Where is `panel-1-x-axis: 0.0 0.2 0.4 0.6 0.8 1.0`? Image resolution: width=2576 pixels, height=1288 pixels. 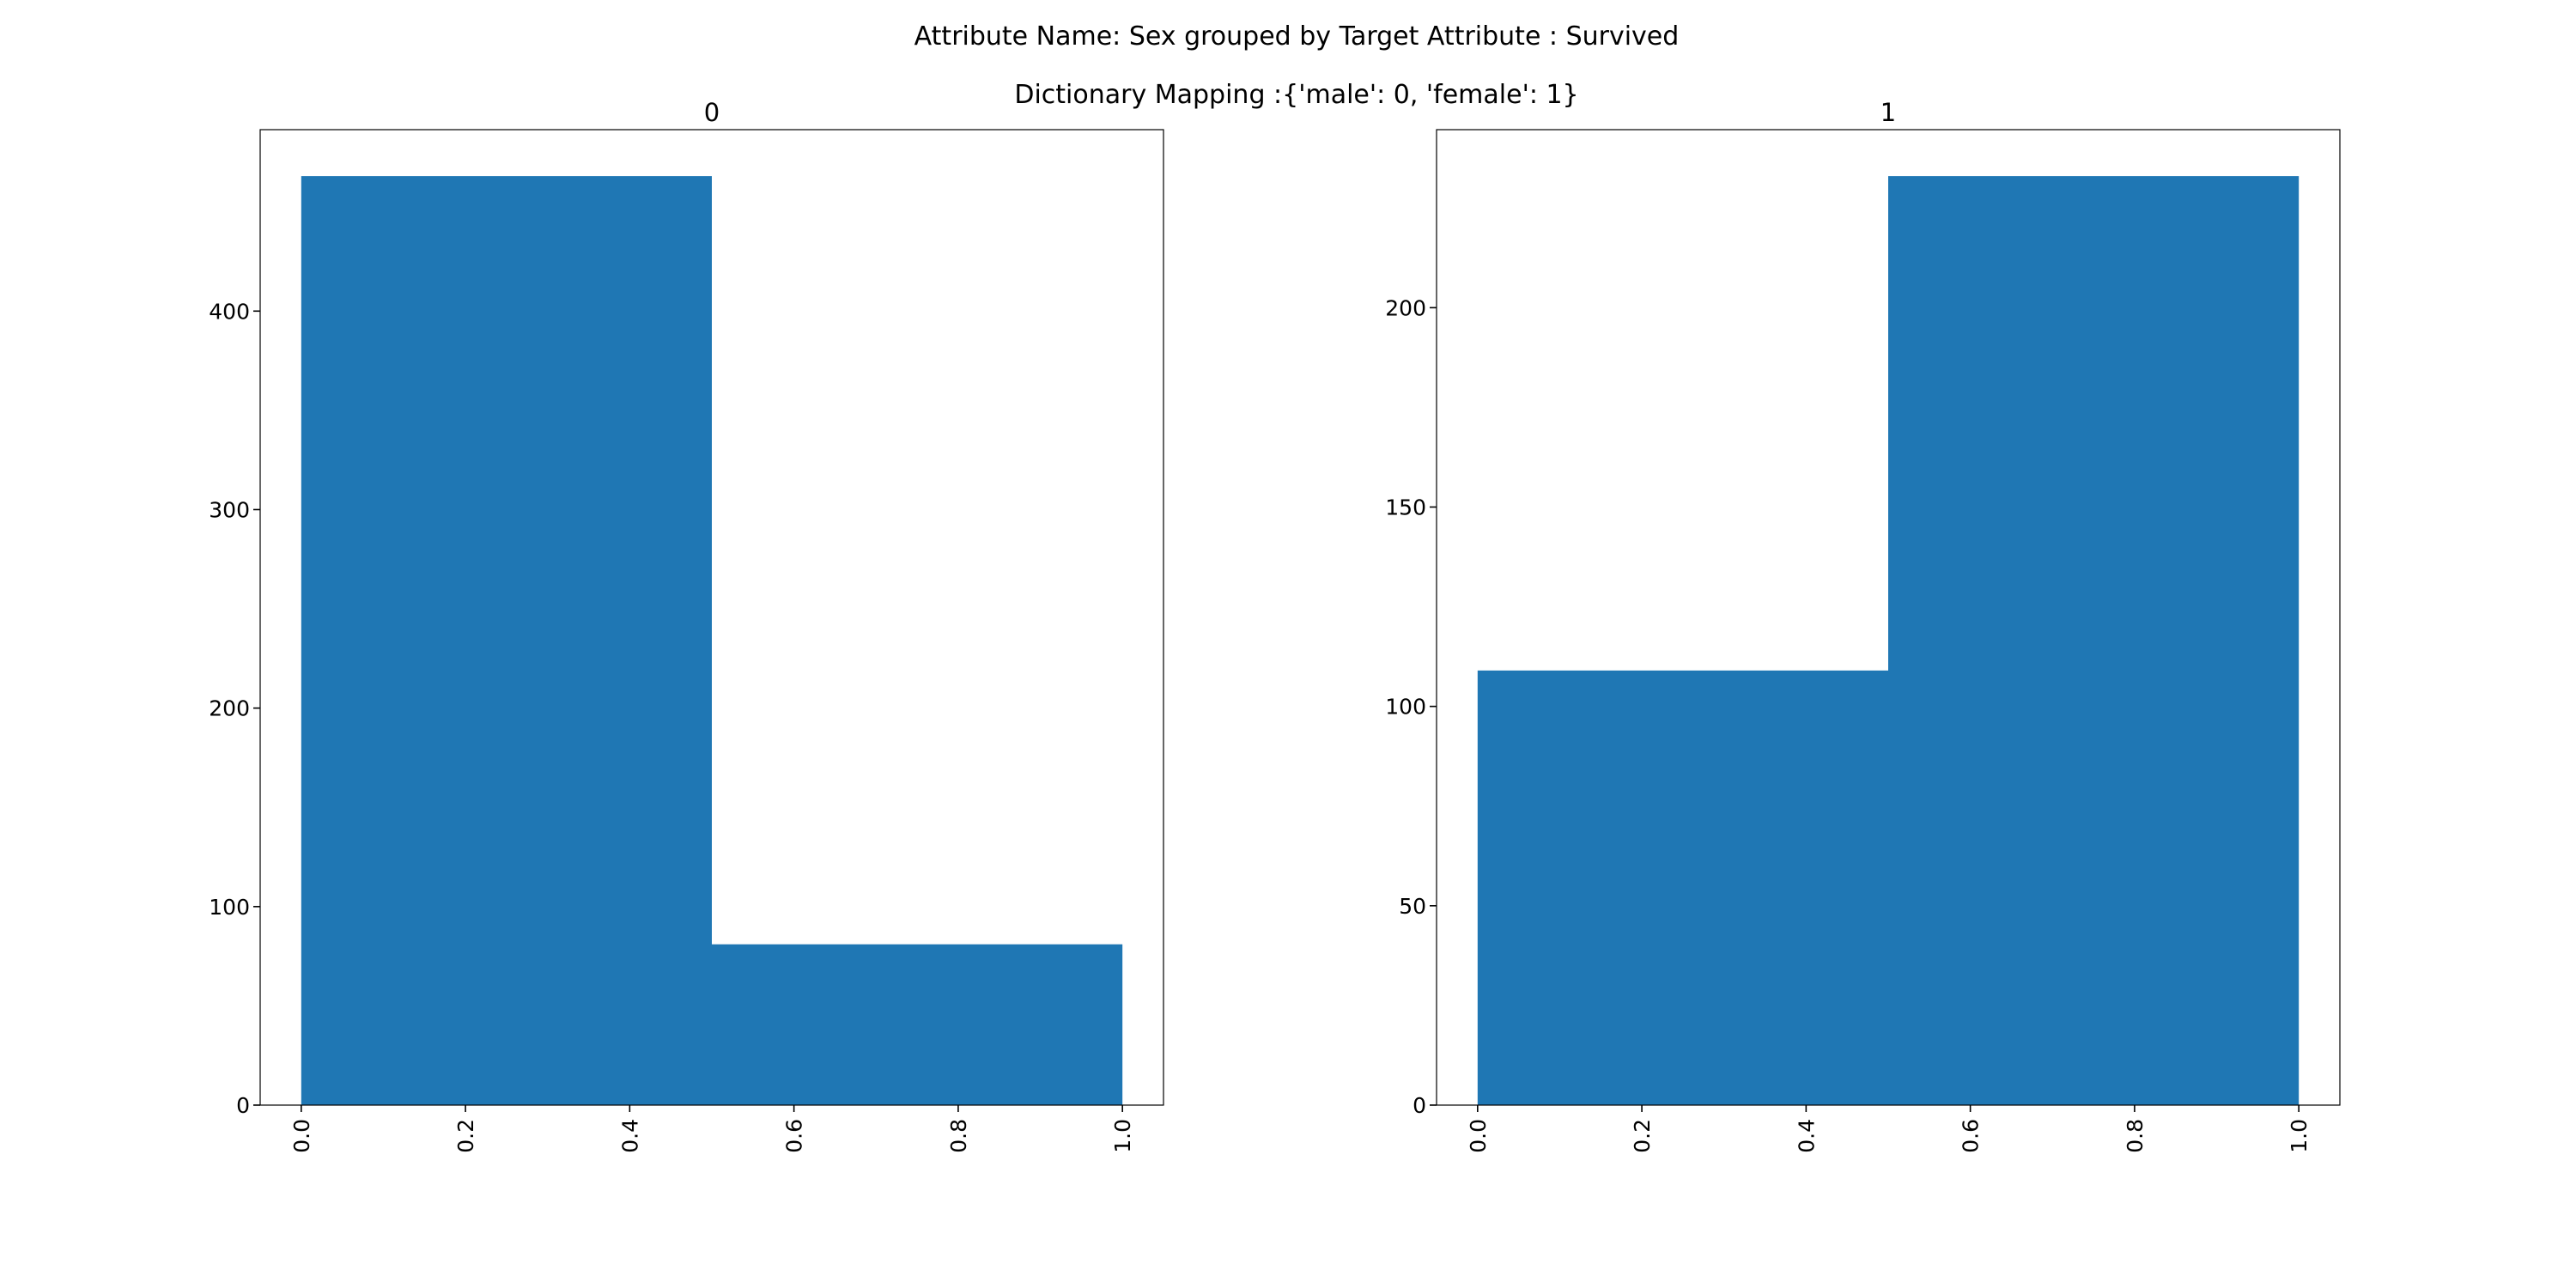
panel-1-x-axis: 0.0 0.2 0.4 0.6 0.8 1.0 is located at coordinates (1889, 1129).